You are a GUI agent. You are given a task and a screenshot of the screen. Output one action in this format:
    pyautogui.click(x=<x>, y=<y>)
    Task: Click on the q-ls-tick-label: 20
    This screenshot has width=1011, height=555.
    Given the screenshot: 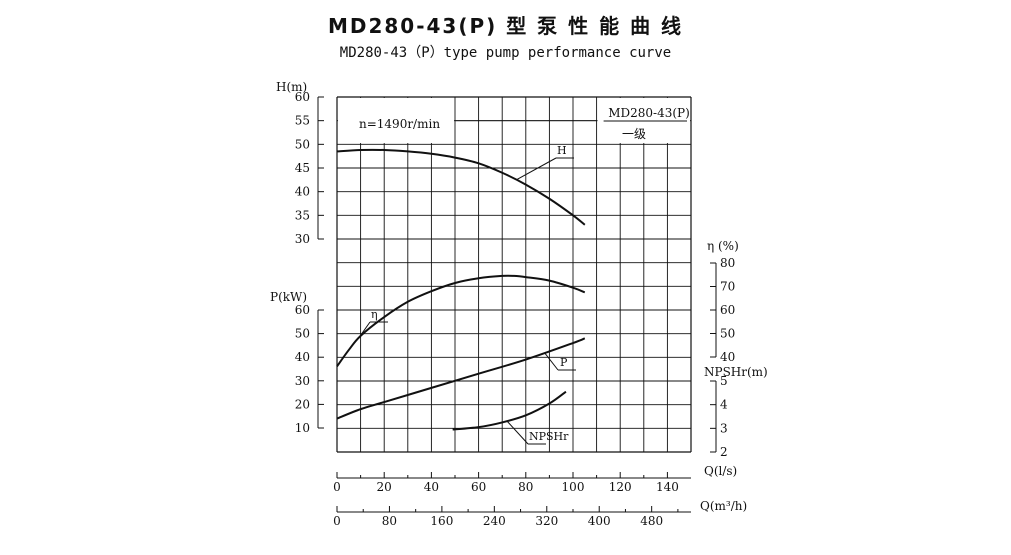 What is the action you would take?
    pyautogui.click(x=384, y=487)
    